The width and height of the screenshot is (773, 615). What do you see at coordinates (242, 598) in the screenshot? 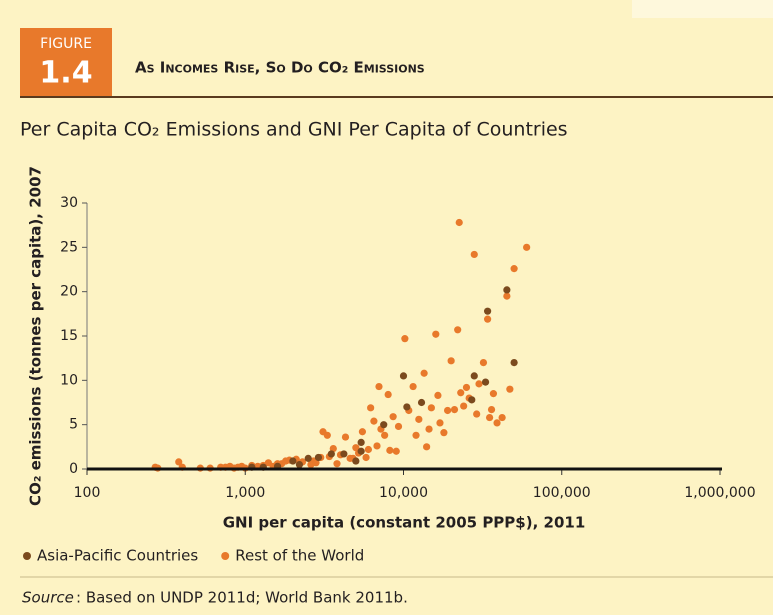
I see `source-text: : Based on UNDP 2011d; World Bank 2011b.` at bounding box center [242, 598].